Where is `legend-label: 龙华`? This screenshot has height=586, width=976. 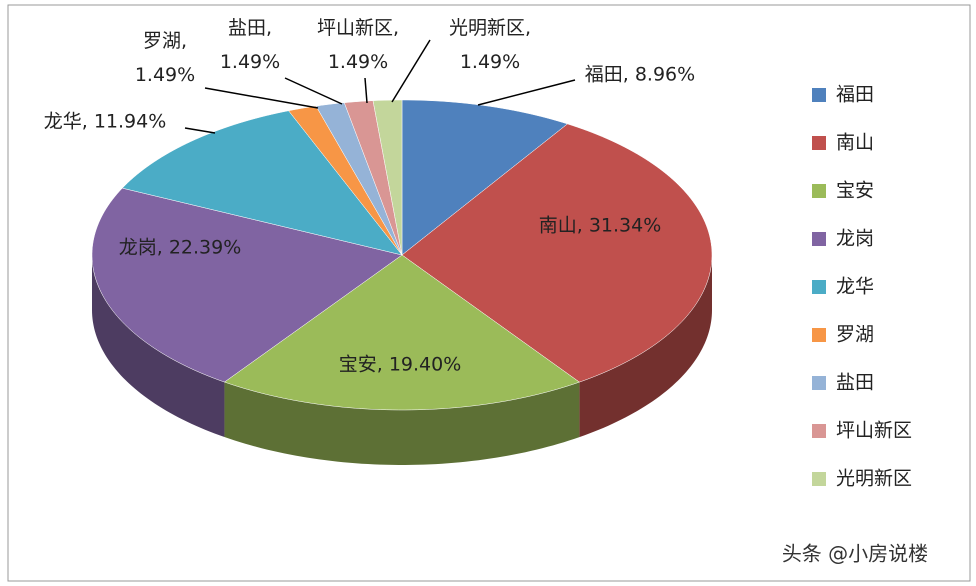
legend-label: 龙华 is located at coordinates (855, 287).